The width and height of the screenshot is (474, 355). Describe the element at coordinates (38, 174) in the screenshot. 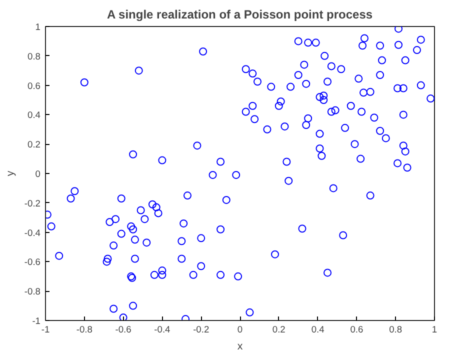

I see `y-tick-label: 0` at that location.